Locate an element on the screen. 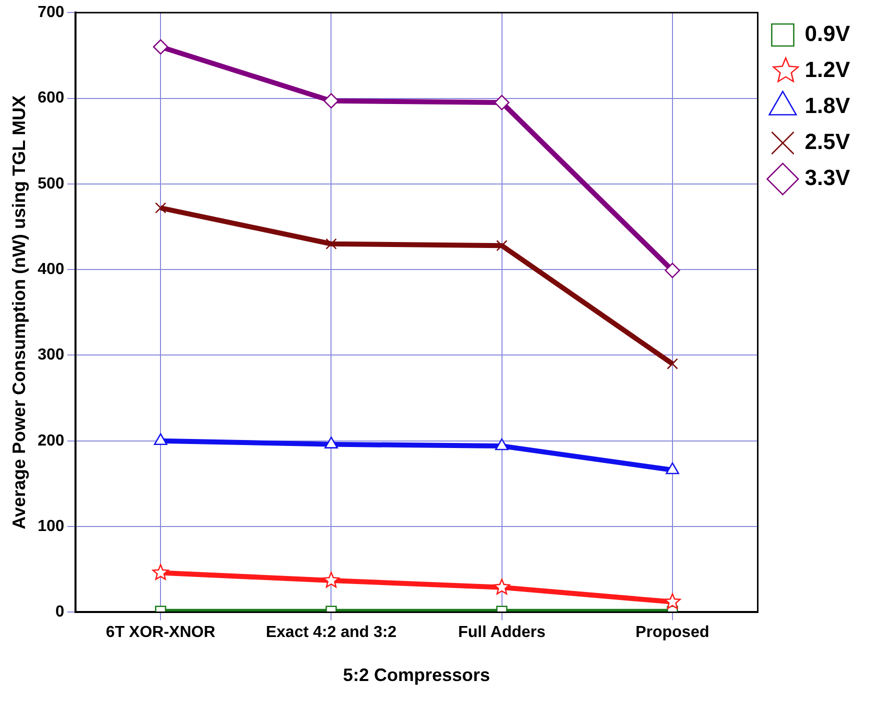 Image resolution: width=870 pixels, height=701 pixels. legend-label: 2.5V is located at coordinates (827, 141).